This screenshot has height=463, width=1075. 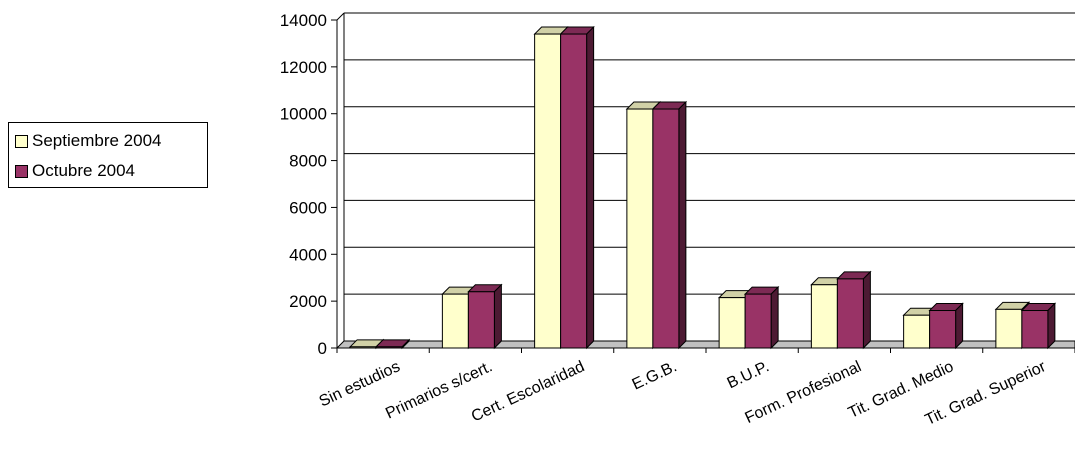 I want to click on y-tick-label: 0, so click(x=322, y=348).